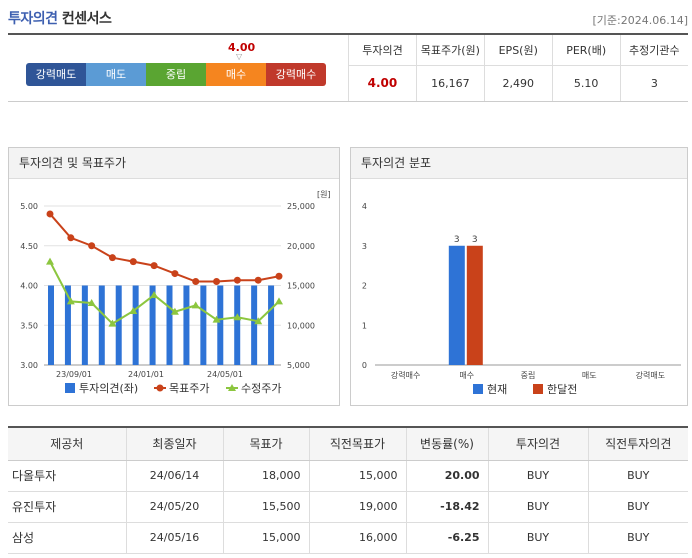  Describe the element at coordinates (108, 388) in the screenshot. I see `legend-label: 투자의견(좌)` at that location.